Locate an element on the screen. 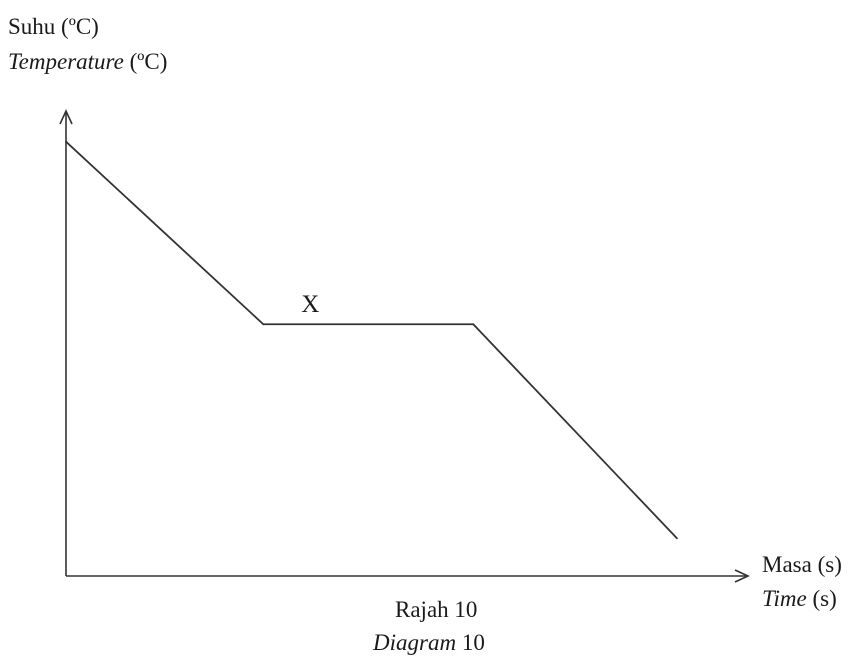 This screenshot has height=661, width=867. plateau-annotation-x: X is located at coordinates (310, 304).